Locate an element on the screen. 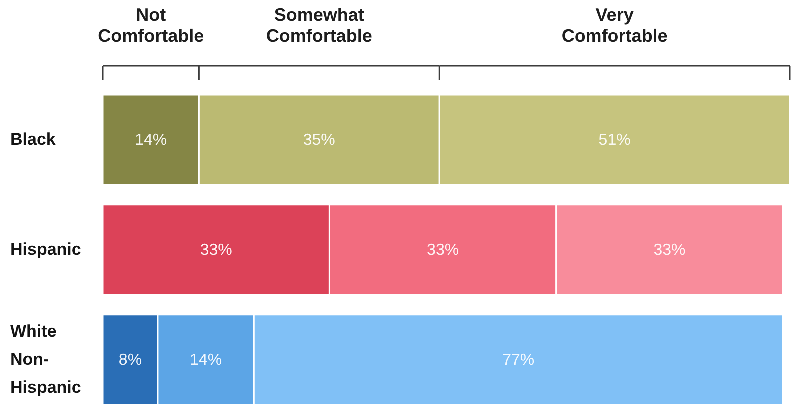  text: Not Comfortable is located at coordinates (151, 25).